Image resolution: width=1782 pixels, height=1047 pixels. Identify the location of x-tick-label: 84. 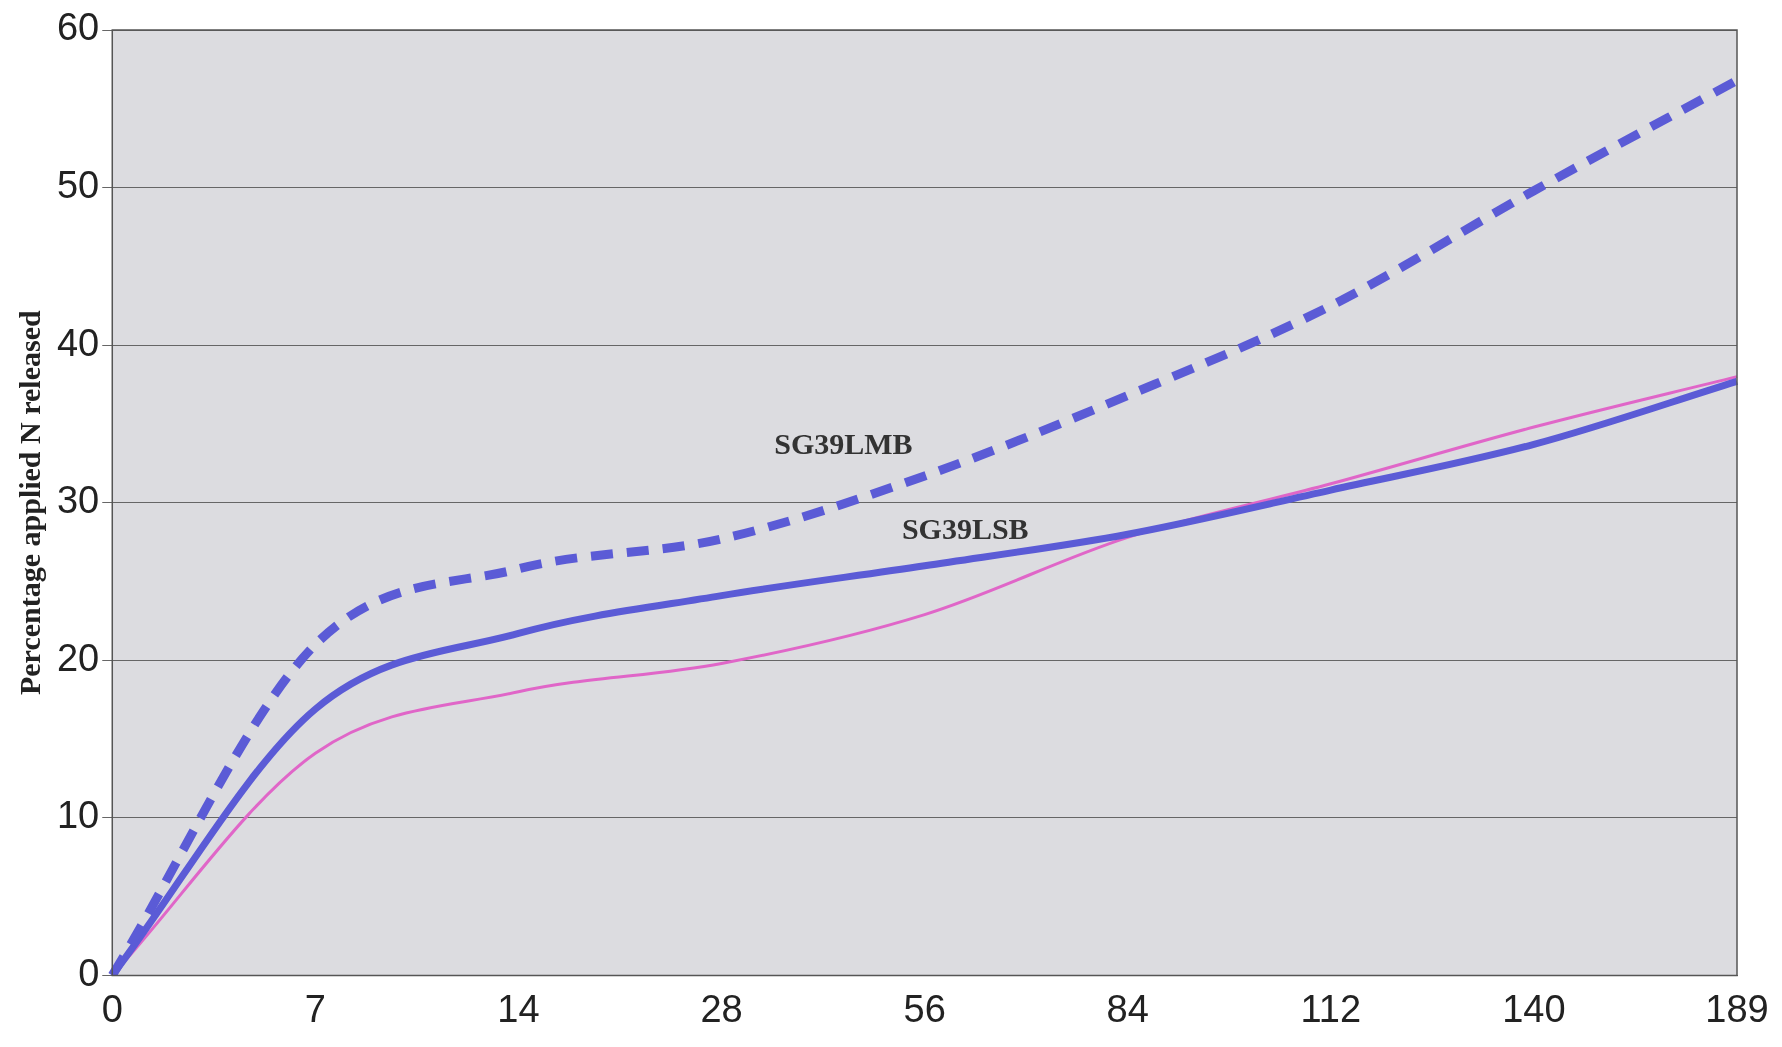
(1127, 1008).